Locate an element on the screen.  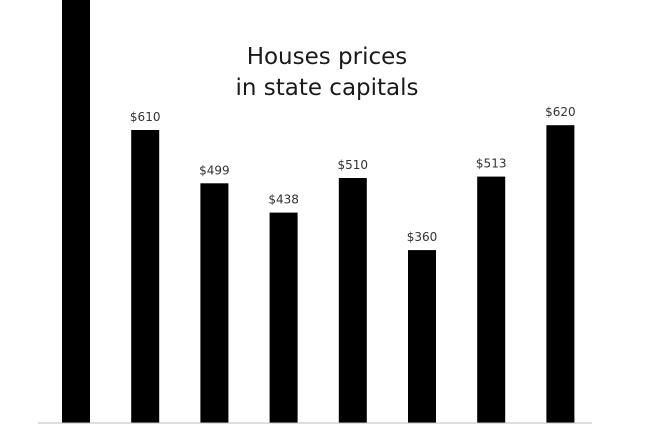
chart-title: Houses prices in state capitals is located at coordinates (326, 72).